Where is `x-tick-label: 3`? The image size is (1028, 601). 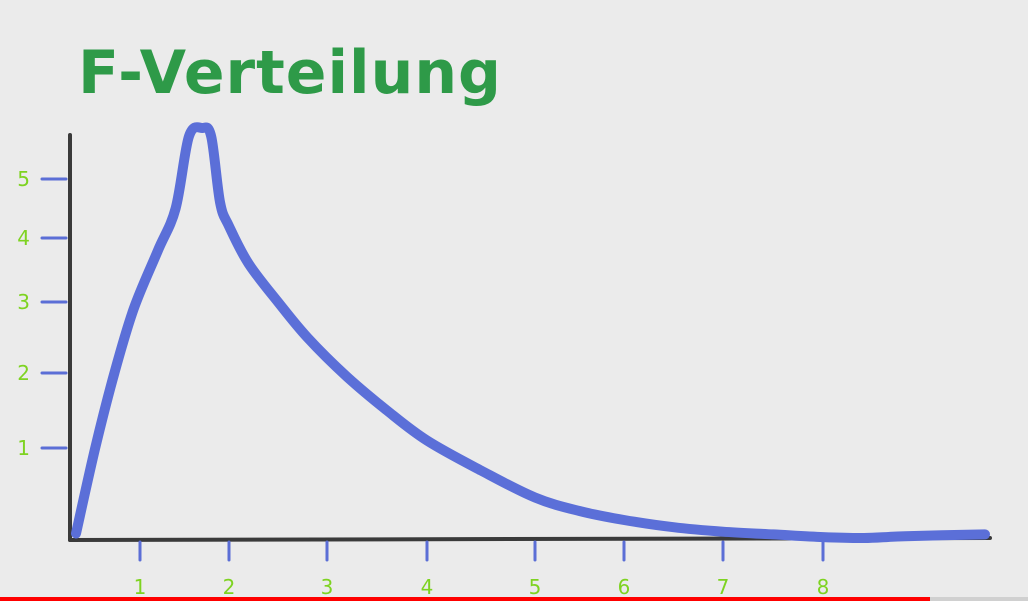
x-tick-label: 3 is located at coordinates (327, 587).